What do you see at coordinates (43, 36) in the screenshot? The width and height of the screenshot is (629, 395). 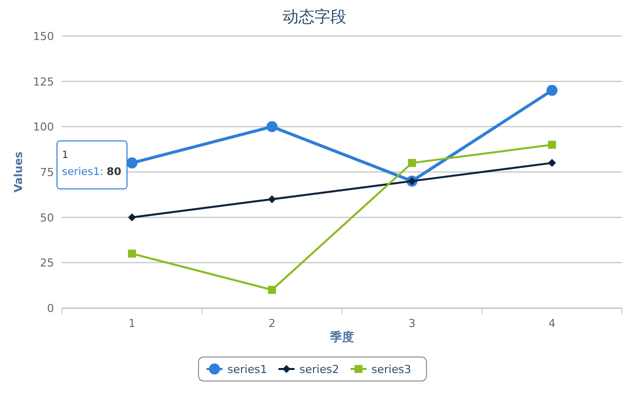 I see `y-tick-label: 150` at bounding box center [43, 36].